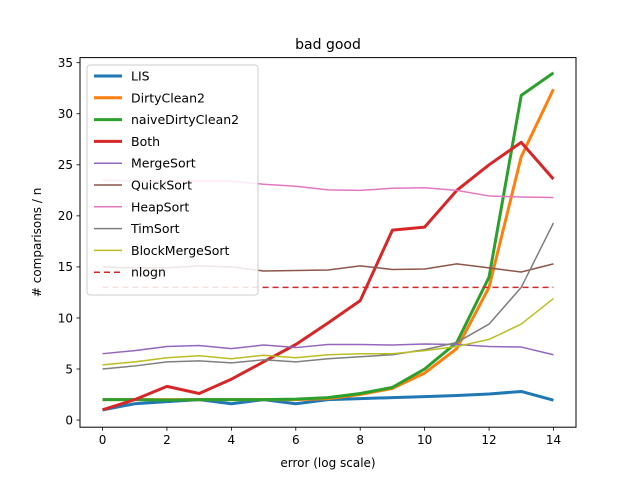 The image size is (640, 480). Describe the element at coordinates (424, 440) in the screenshot. I see `x-tick-label: 10` at that location.